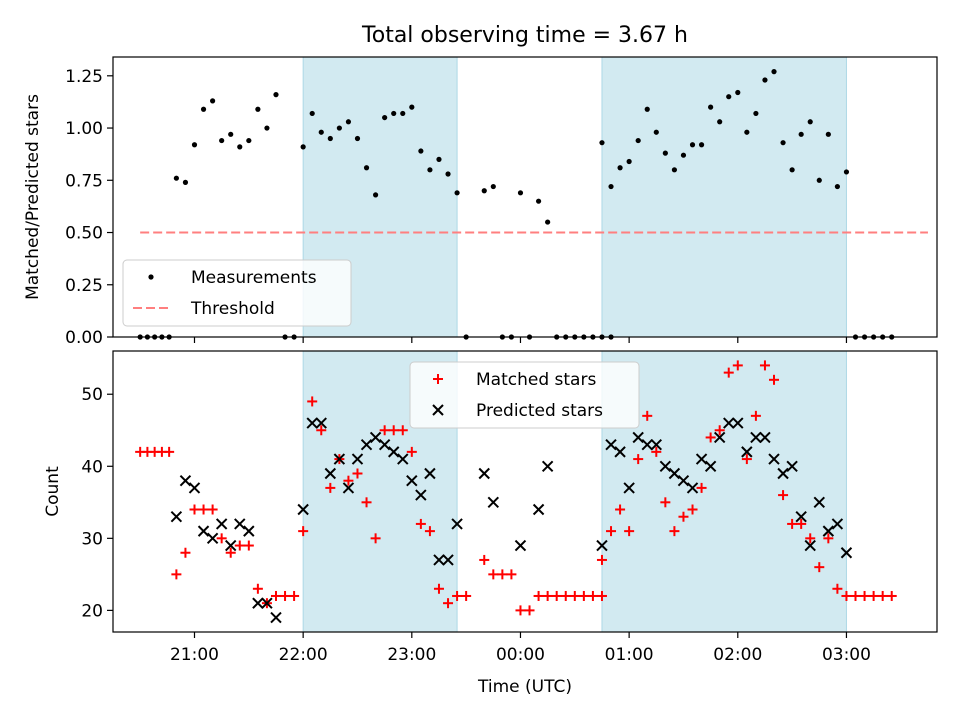 The width and height of the screenshot is (960, 724). I want to click on y-tick-label: 1.25, so click(84, 77).